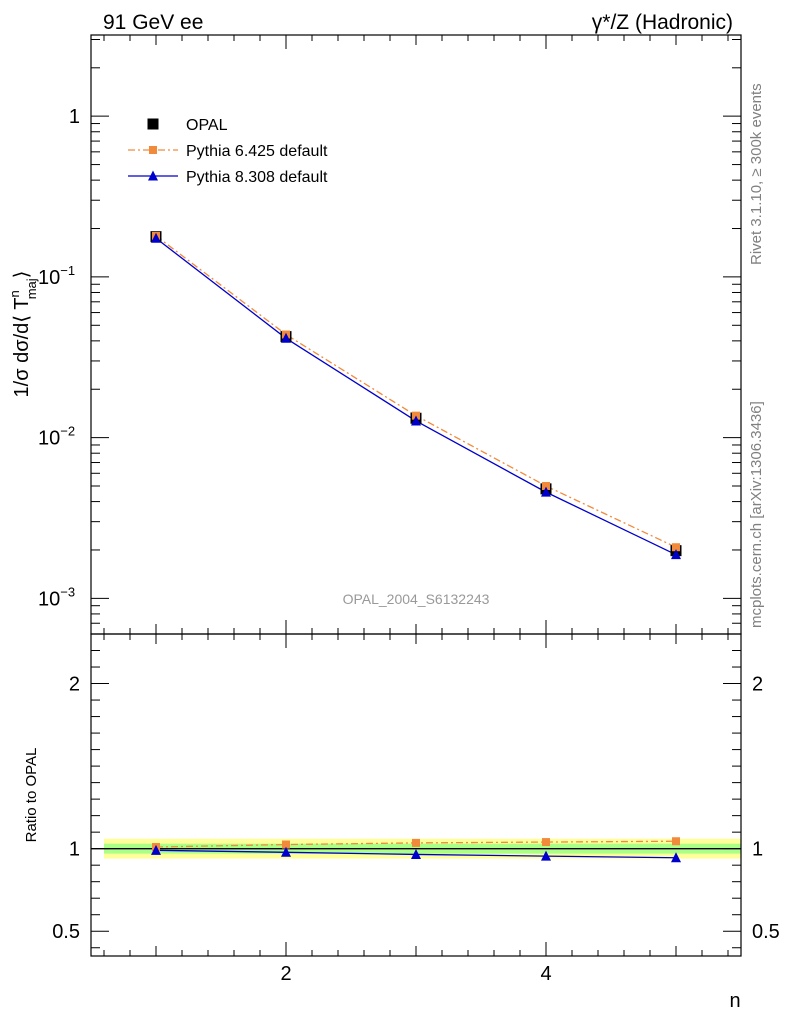  I want to click on legend-label-pythia8: Pythia 8.308 default, so click(257, 177).